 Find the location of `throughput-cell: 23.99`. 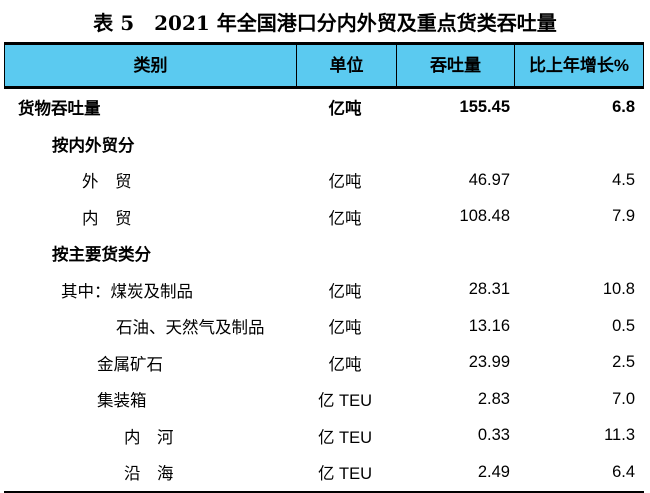

throughput-cell: 23.99 is located at coordinates (489, 362).